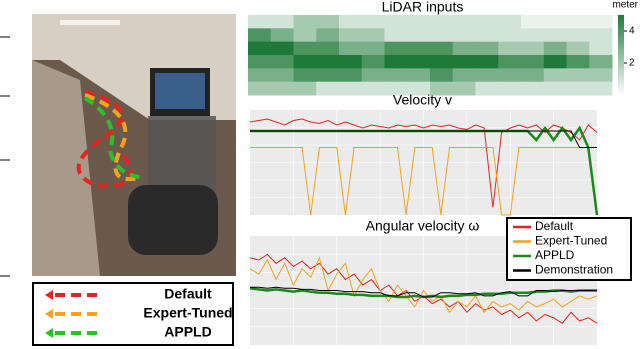  I want to click on photo-legend-box, so click(133, 314).